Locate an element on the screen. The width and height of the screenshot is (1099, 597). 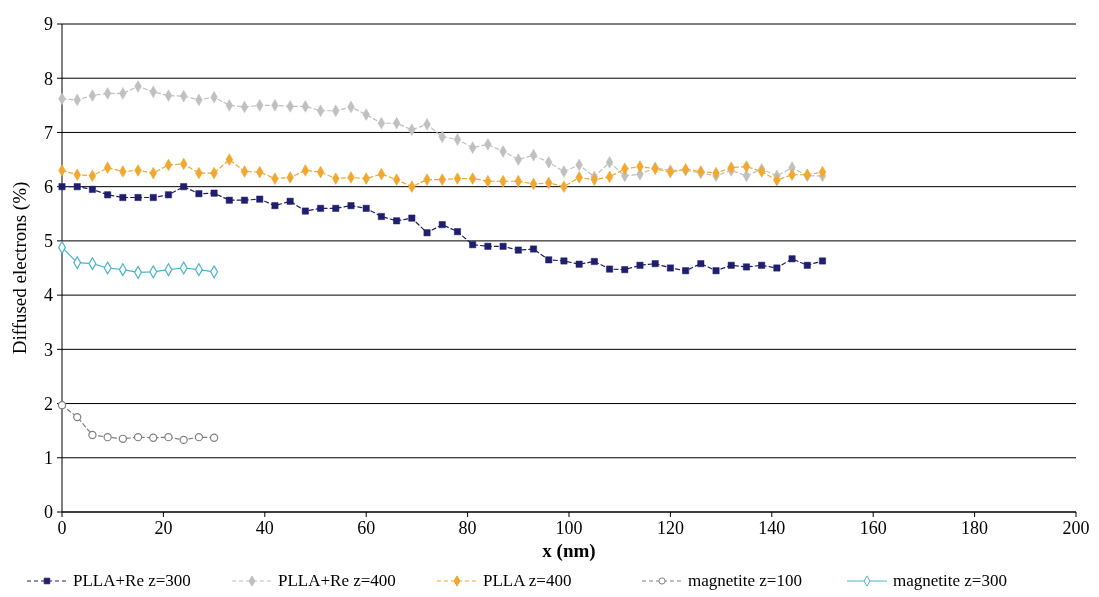
x-tick-label: 100 is located at coordinates (569, 528).